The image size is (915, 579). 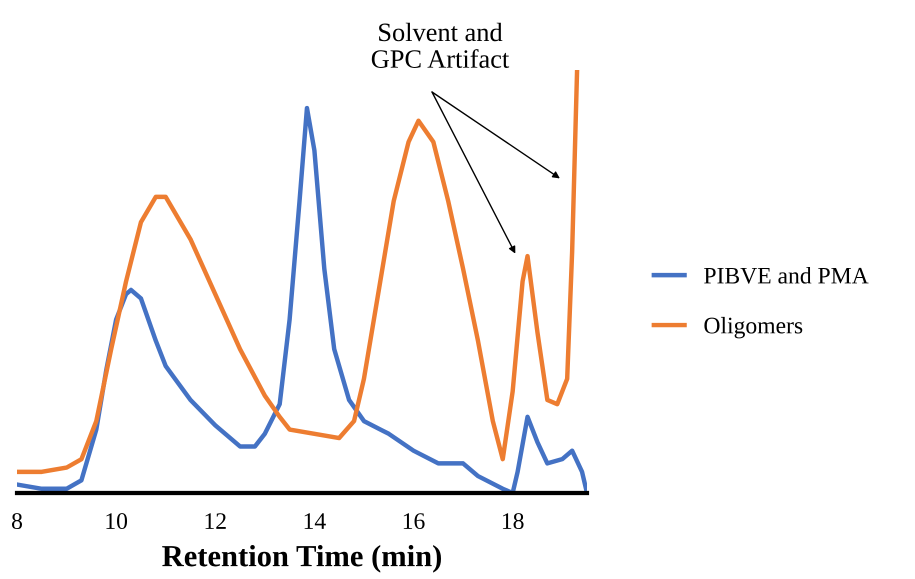 I want to click on text: Solvent and GPC Artifact, so click(x=441, y=45).